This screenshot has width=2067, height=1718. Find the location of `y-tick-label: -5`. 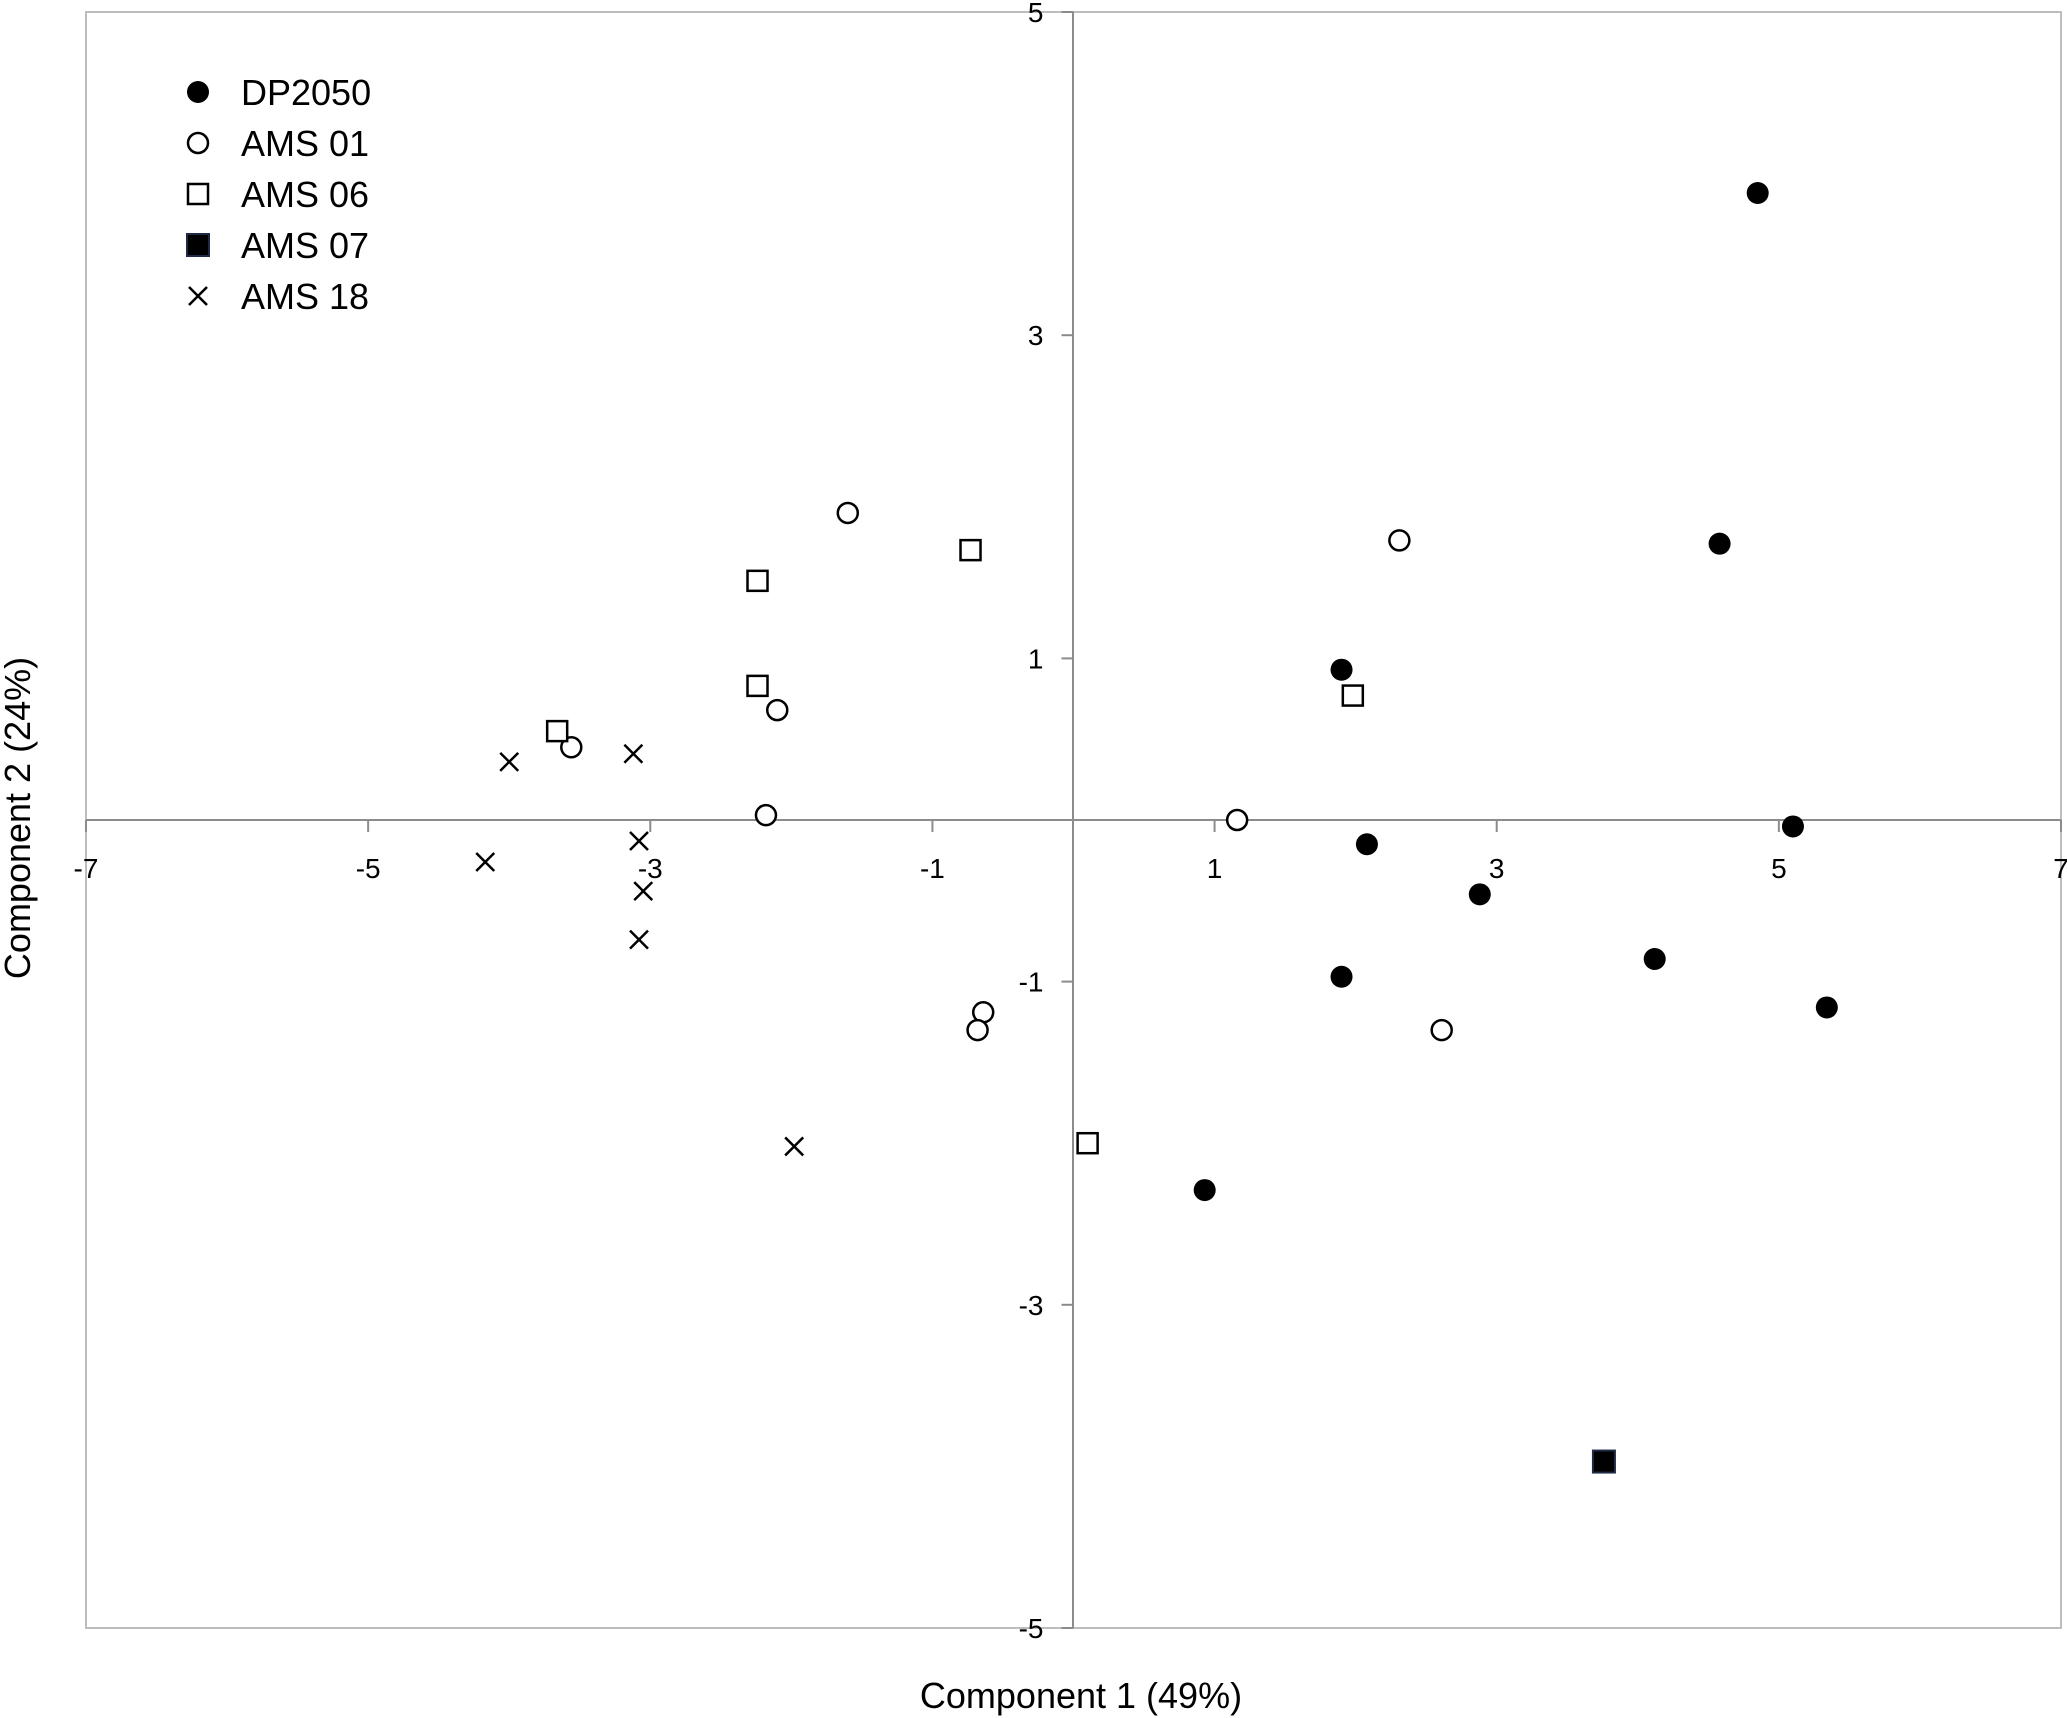

y-tick-label: -5 is located at coordinates (1031, 1628).